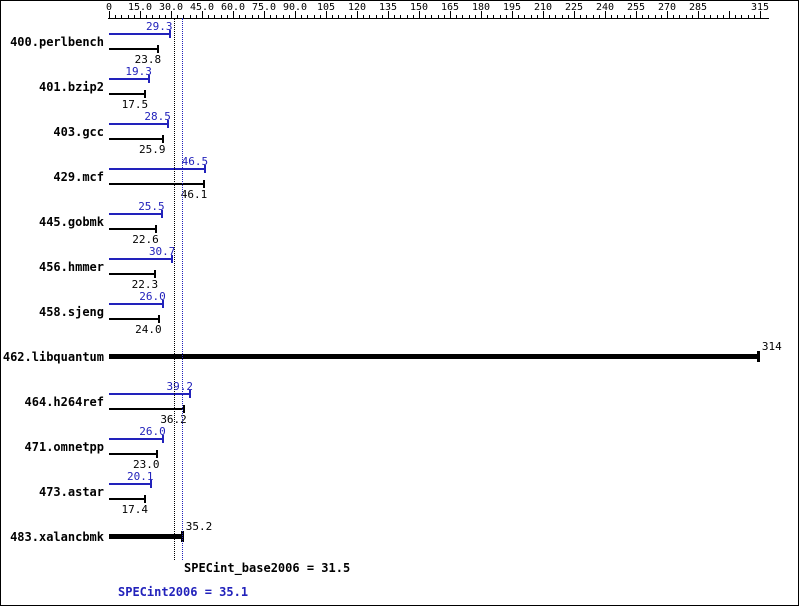 This screenshot has height=606, width=799. Describe the element at coordinates (760, 7) in the screenshot. I see `axis-tick-label: 315` at that location.